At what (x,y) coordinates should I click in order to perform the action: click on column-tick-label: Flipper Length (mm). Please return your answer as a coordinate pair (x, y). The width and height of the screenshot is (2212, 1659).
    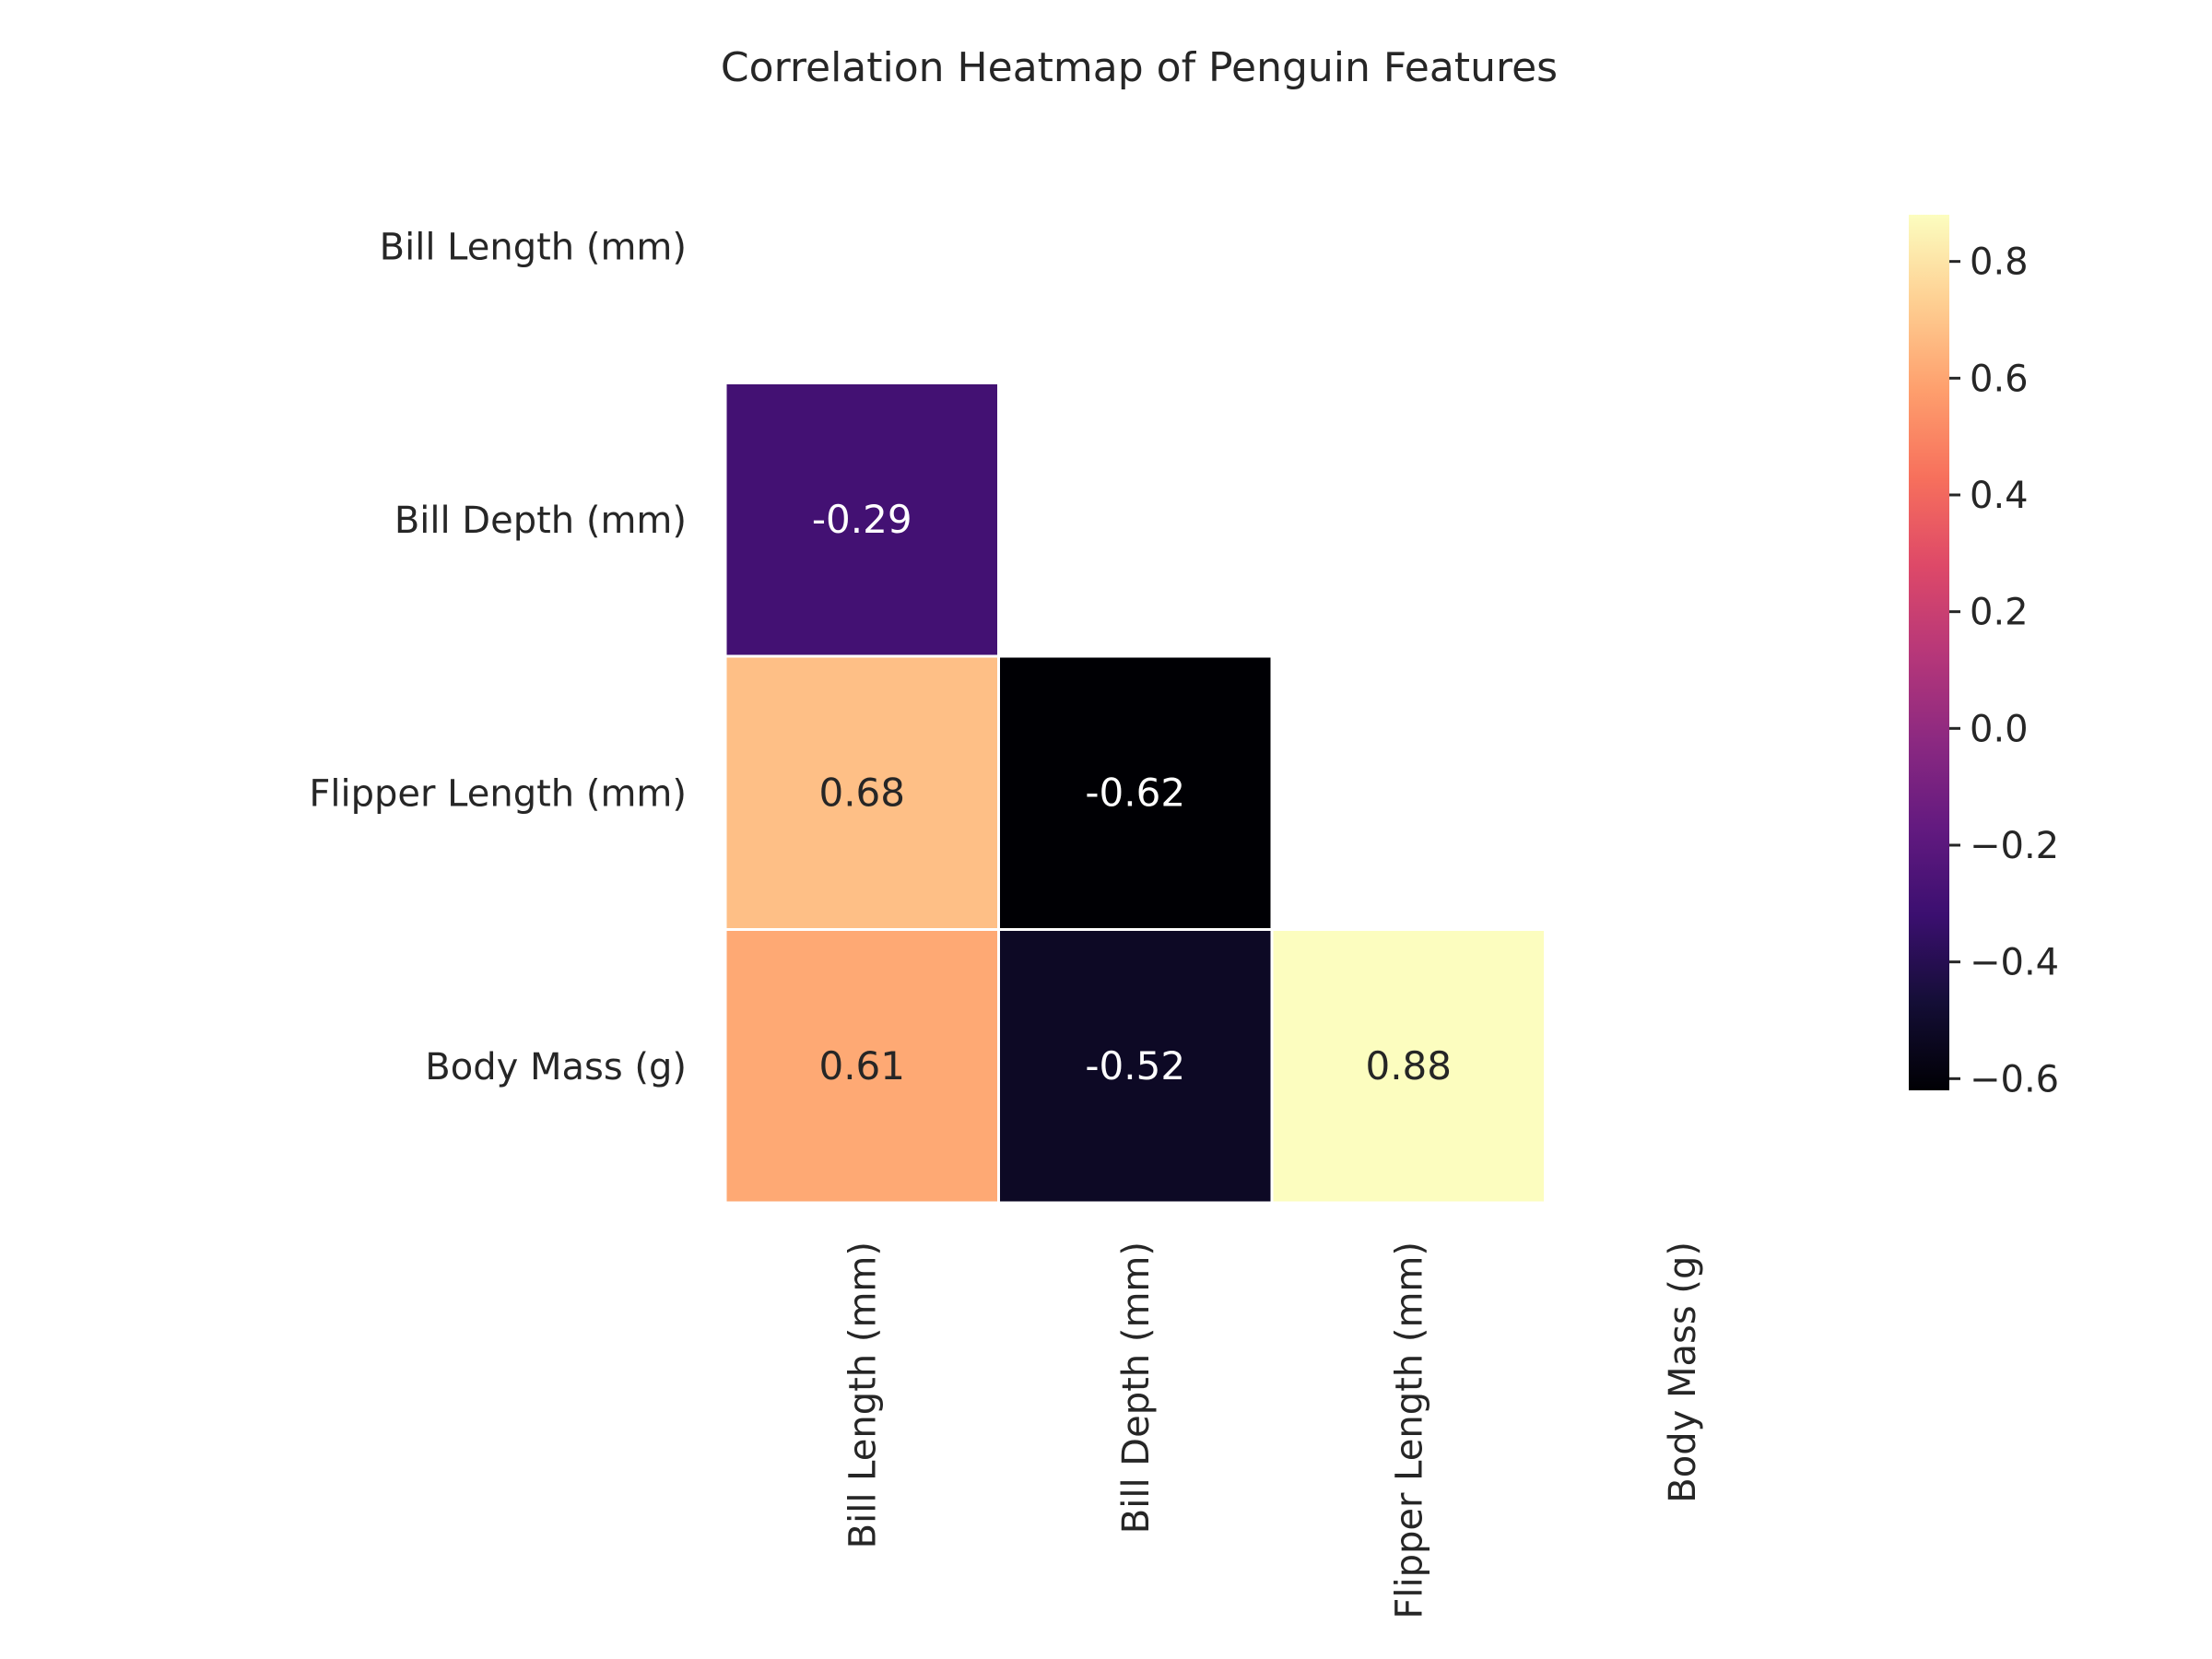
    Looking at the image, I should click on (1409, 1430).